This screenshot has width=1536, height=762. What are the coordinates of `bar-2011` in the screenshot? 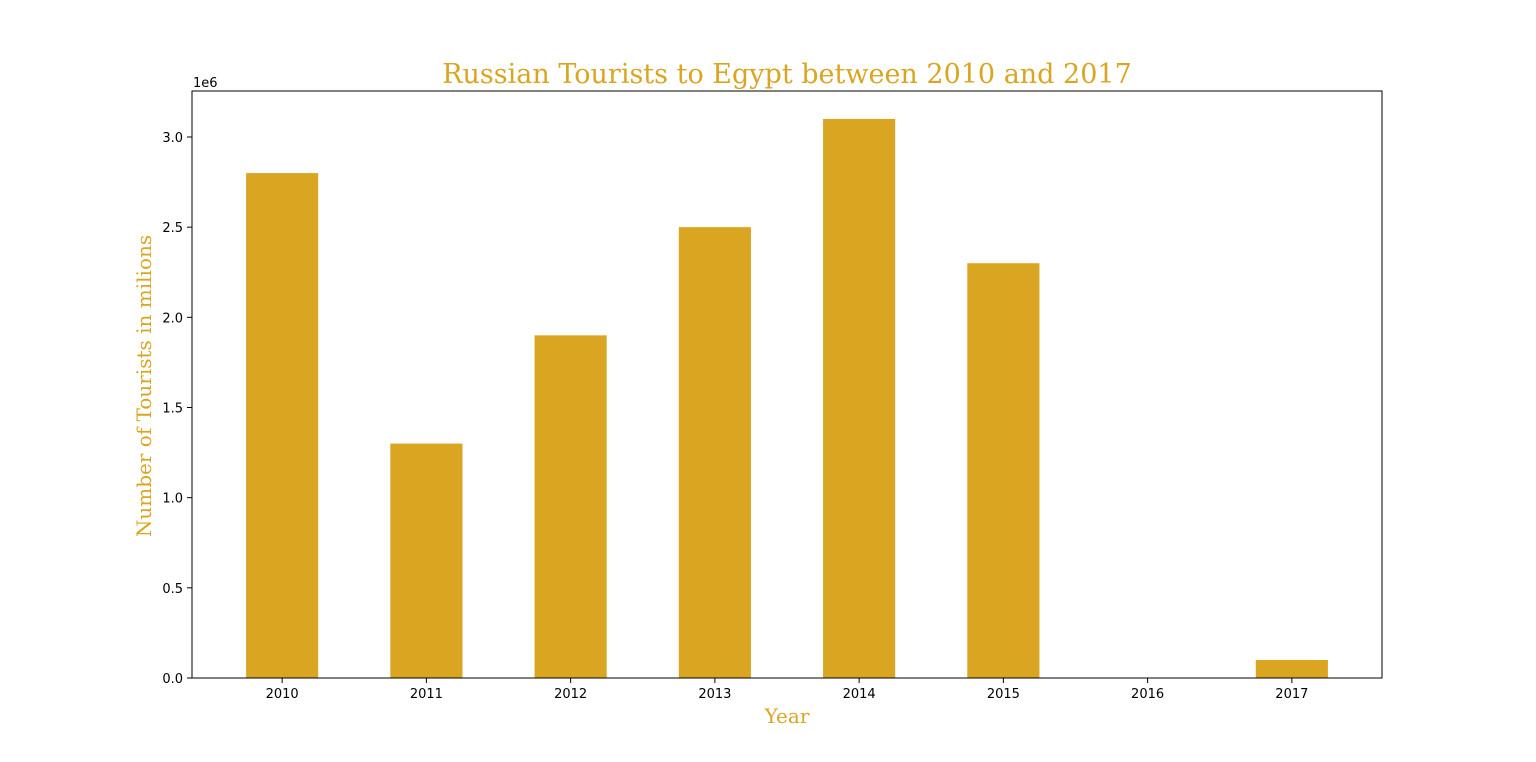 It's located at (426, 560).